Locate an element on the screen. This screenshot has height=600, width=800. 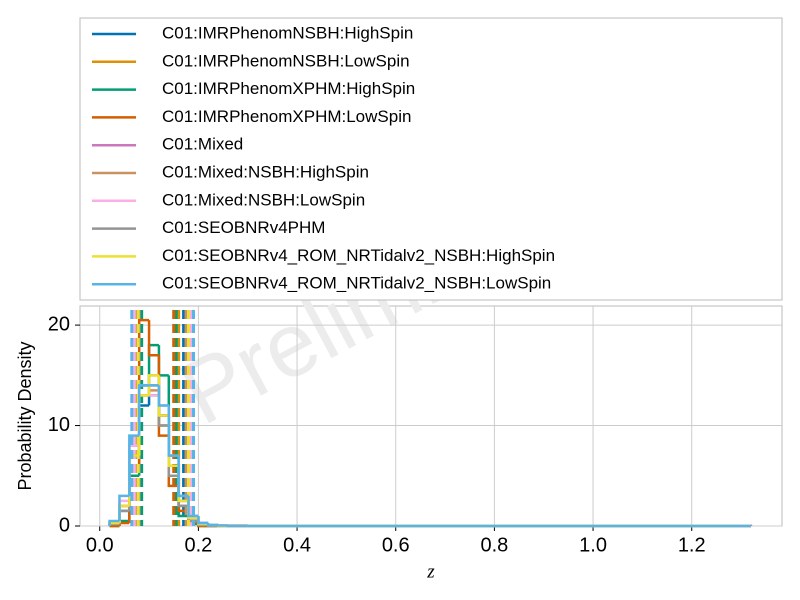
legend-label: C01:Mixed:NSBH:LowSpin is located at coordinates (263, 199).